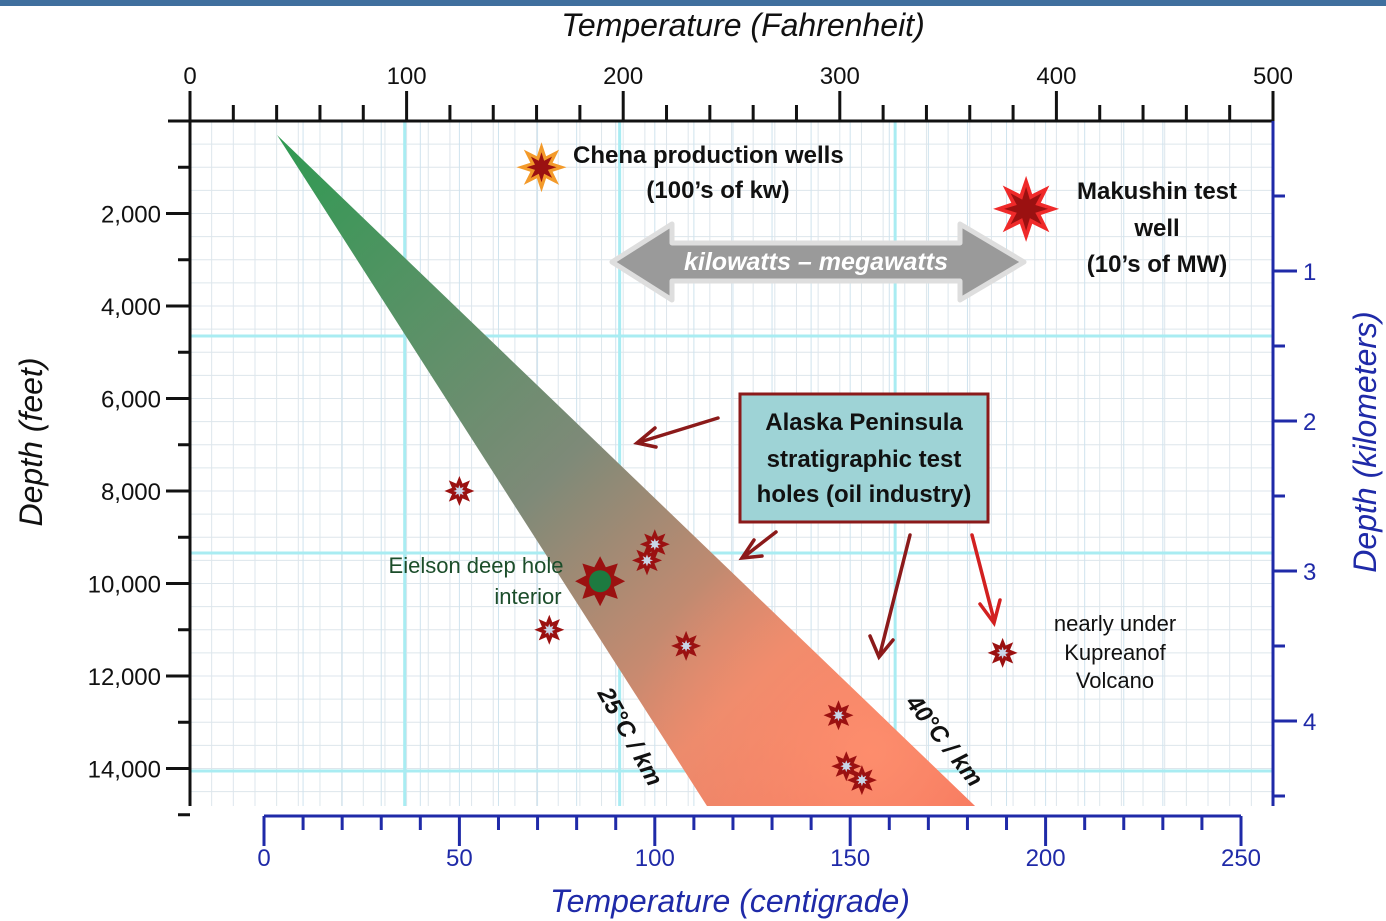  Describe the element at coordinates (1046, 858) in the screenshot. I see `bottom-axis-tick-label: 200` at that location.